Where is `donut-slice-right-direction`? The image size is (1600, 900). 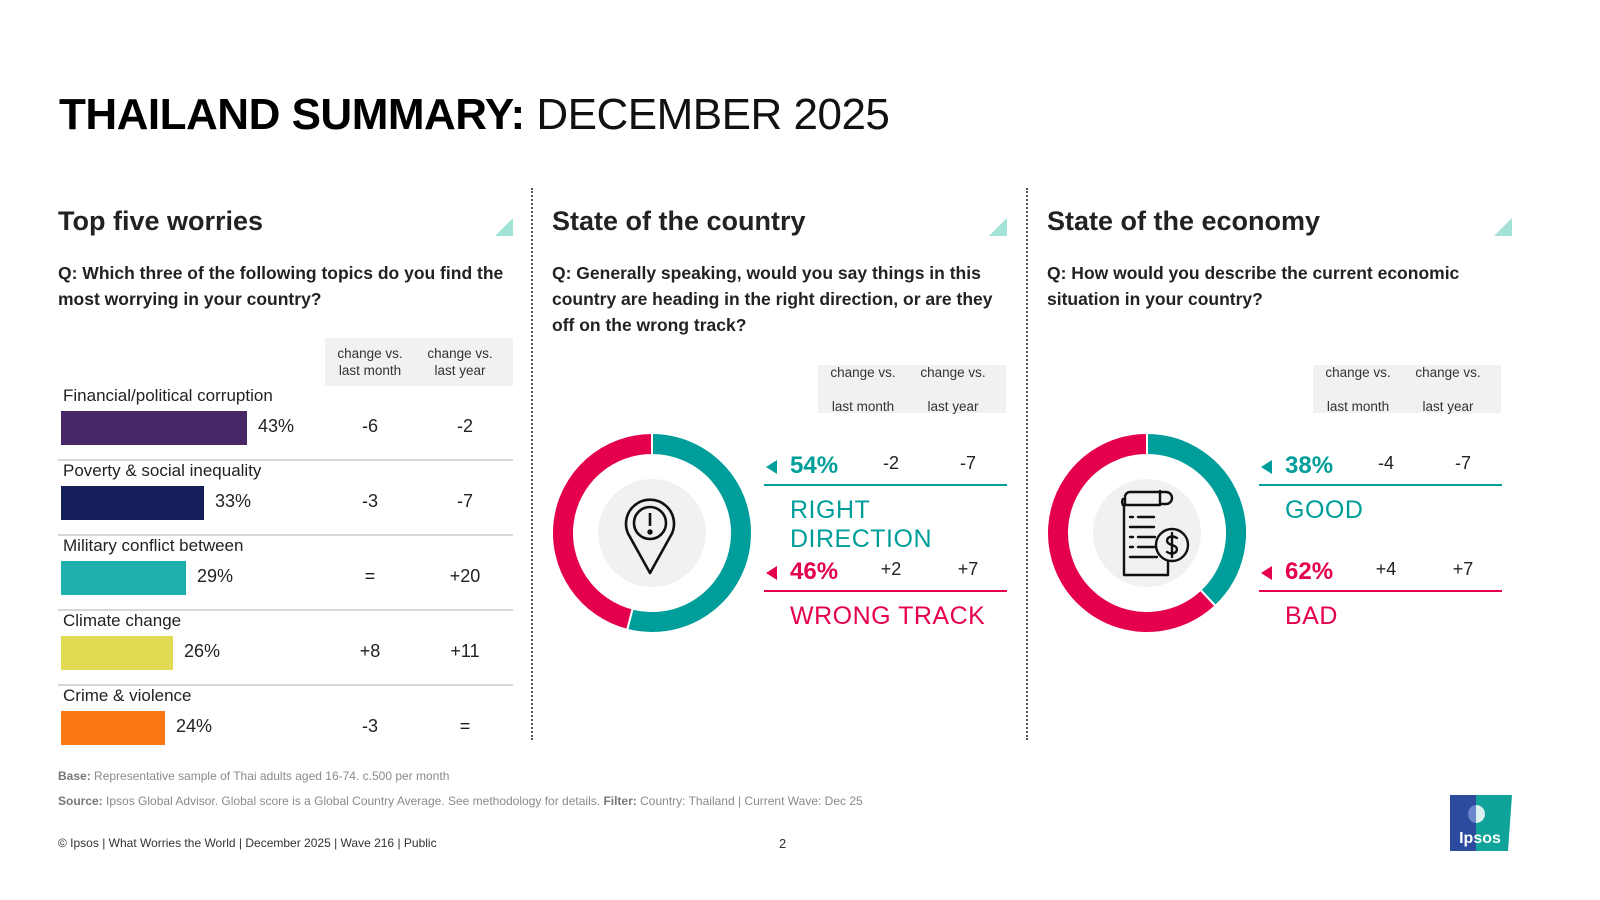 donut-slice-right-direction is located at coordinates (688, 533).